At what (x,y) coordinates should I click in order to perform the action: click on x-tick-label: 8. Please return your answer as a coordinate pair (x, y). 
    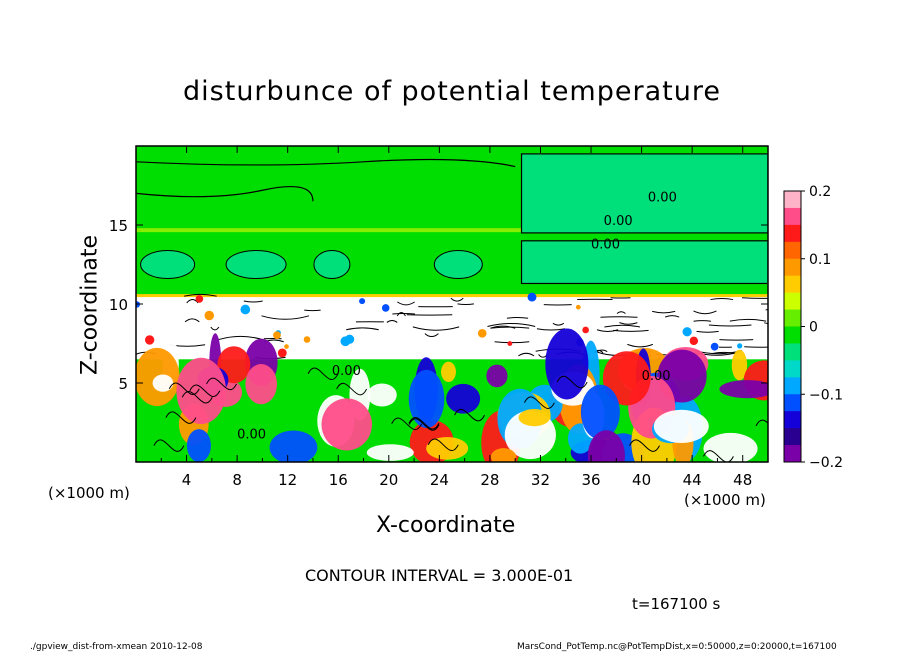
    Looking at the image, I should click on (237, 480).